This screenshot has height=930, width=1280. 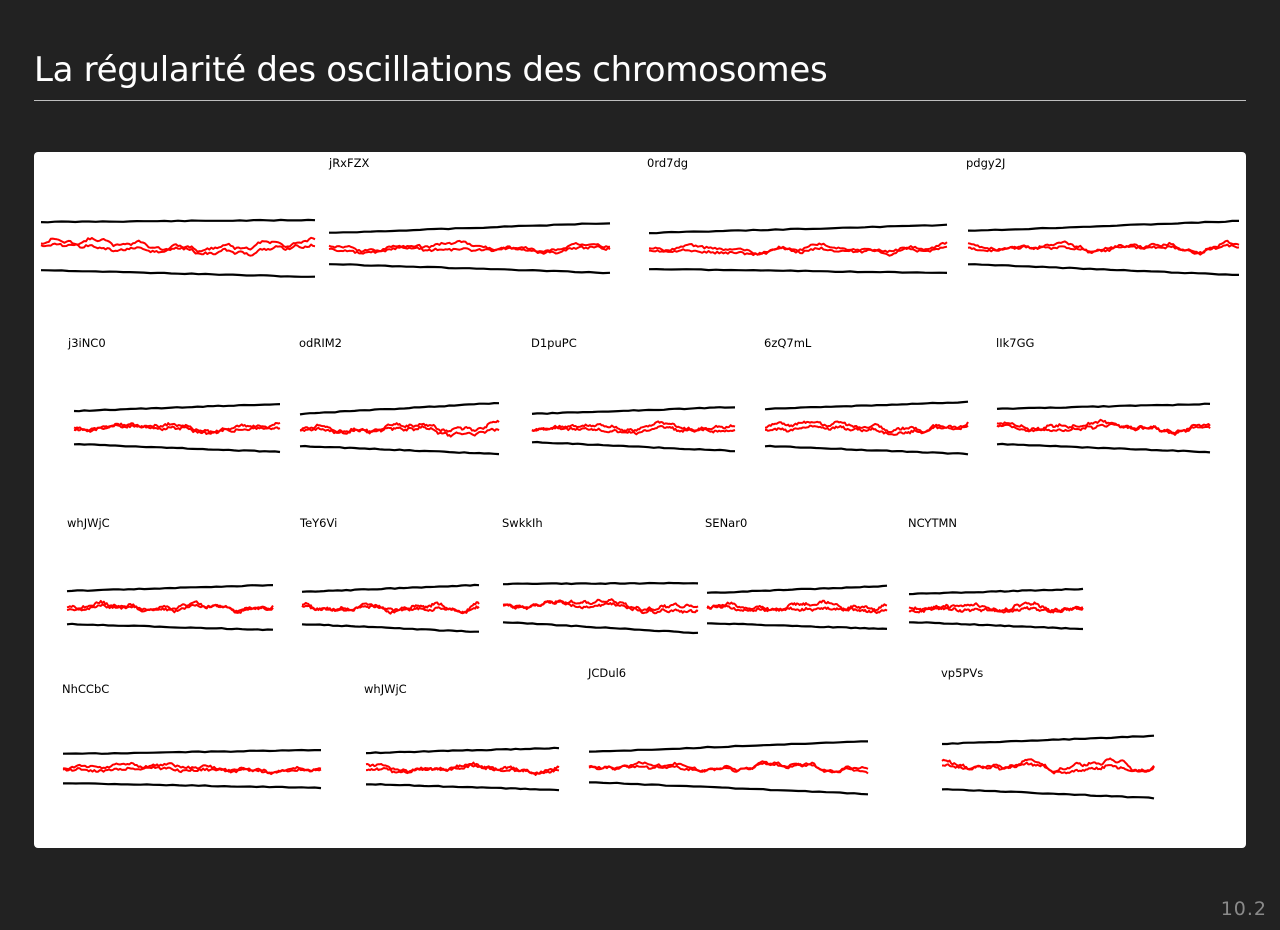 I want to click on kymograph-label: j3iNC0, so click(x=86, y=343).